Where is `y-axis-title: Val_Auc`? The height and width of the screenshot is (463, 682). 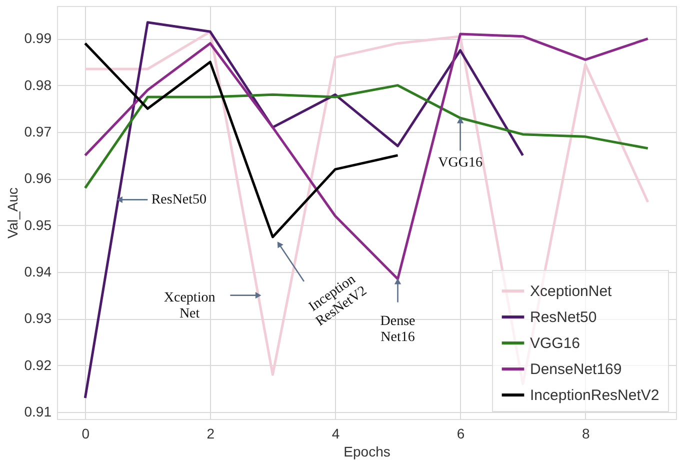 y-axis-title: Val_Auc is located at coordinates (12, 213).